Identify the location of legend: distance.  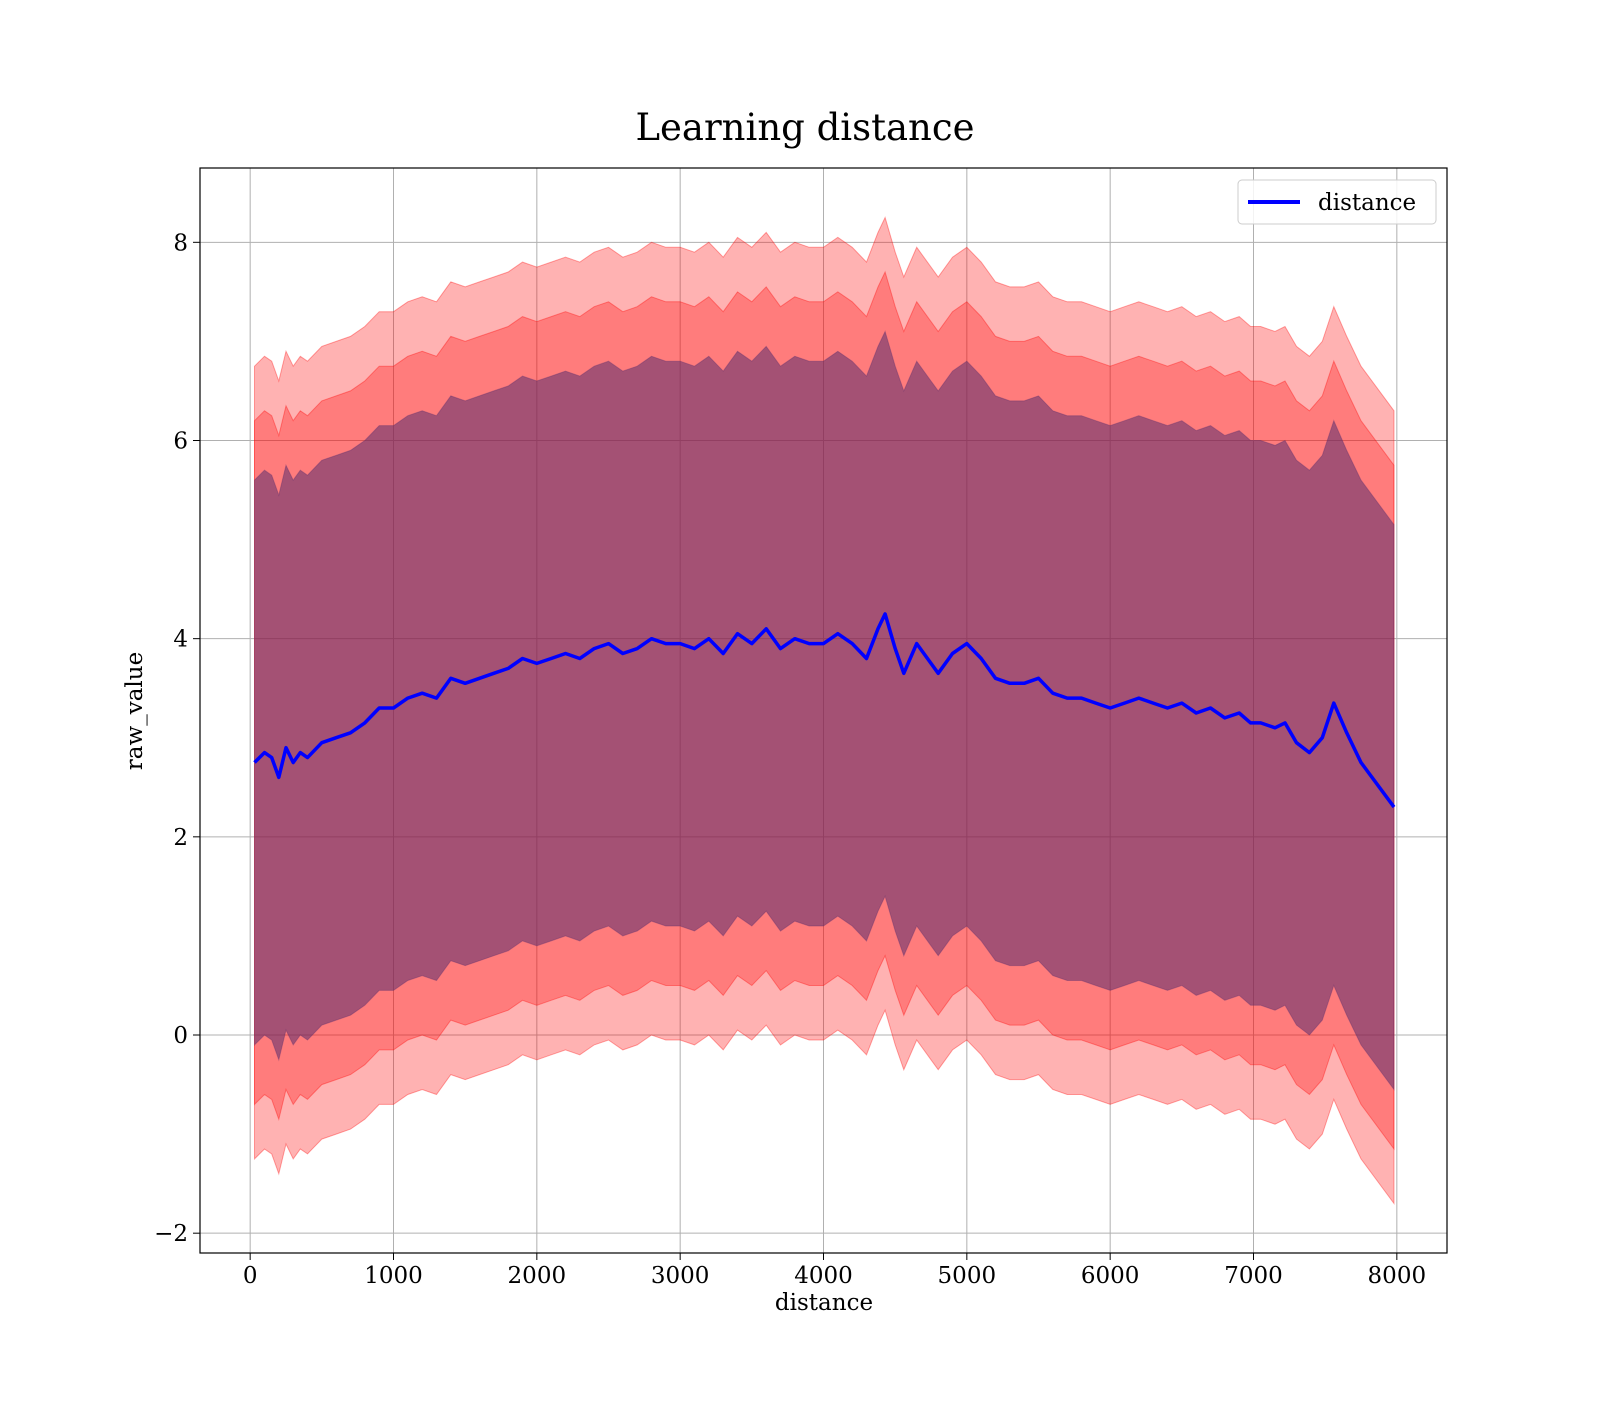
(1337, 202).